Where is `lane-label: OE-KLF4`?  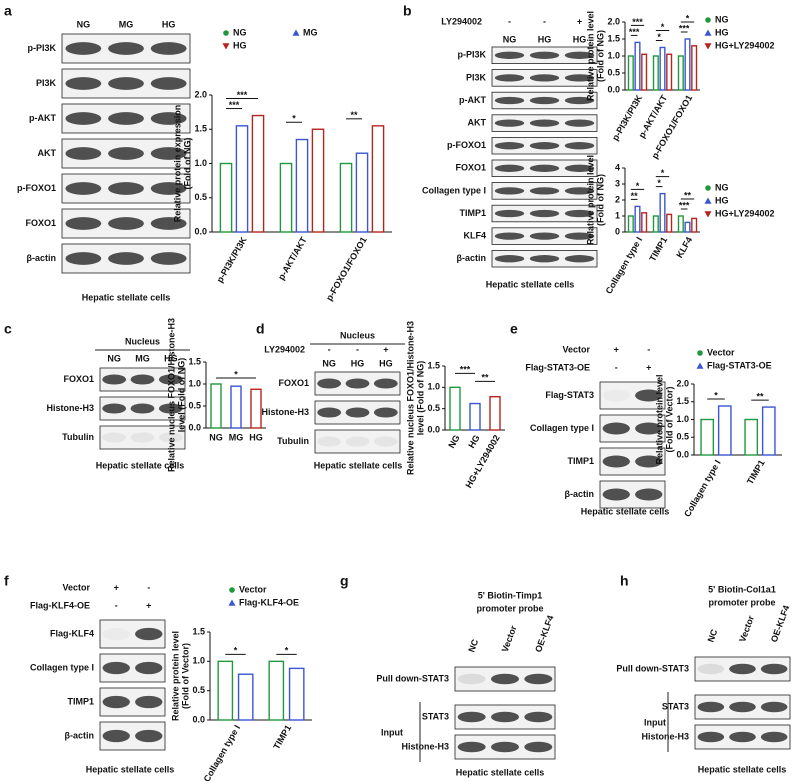 lane-label: OE-KLF4 is located at coordinates (780, 624).